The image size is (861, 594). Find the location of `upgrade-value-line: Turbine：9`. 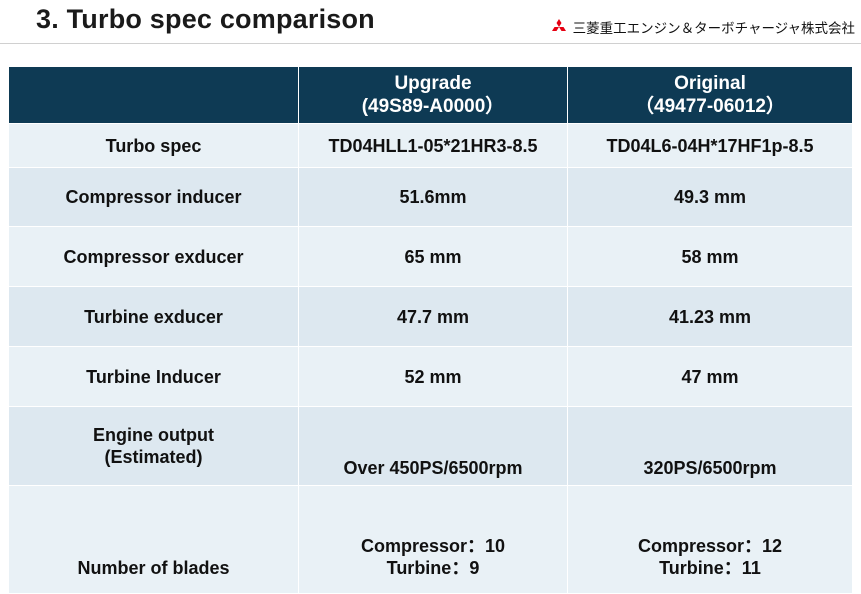

upgrade-value-line: Turbine：9 is located at coordinates (433, 568).